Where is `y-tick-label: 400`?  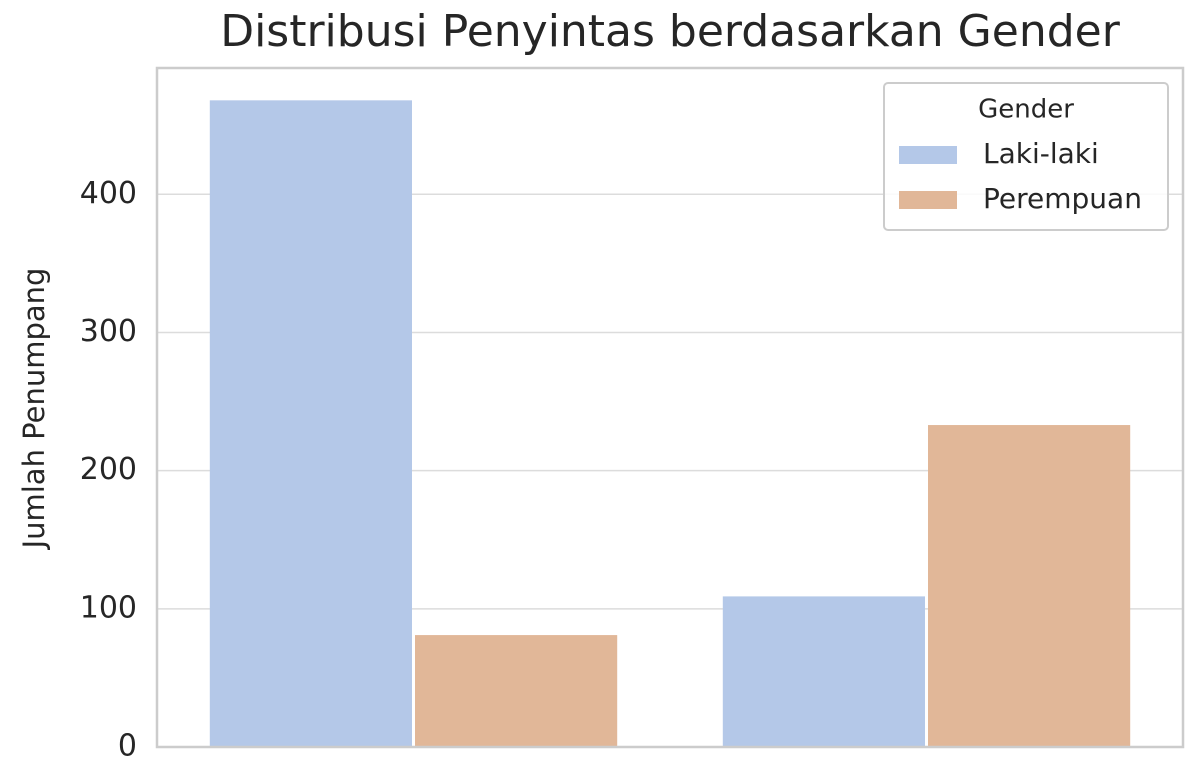 y-tick-label: 400 is located at coordinates (108, 193).